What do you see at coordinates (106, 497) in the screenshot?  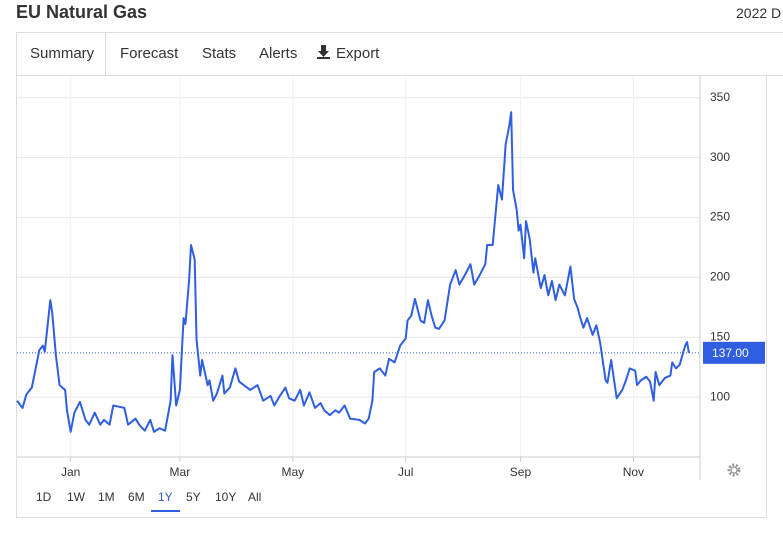 I see `range-button: 1M` at bounding box center [106, 497].